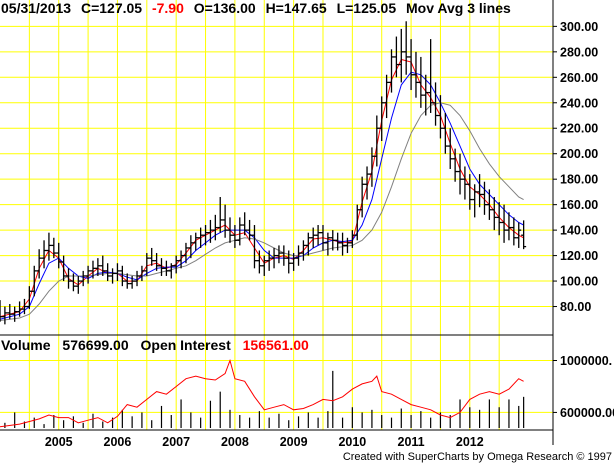 The height and width of the screenshot is (463, 614). I want to click on price-tick-label: 260.00, so click(579, 78).